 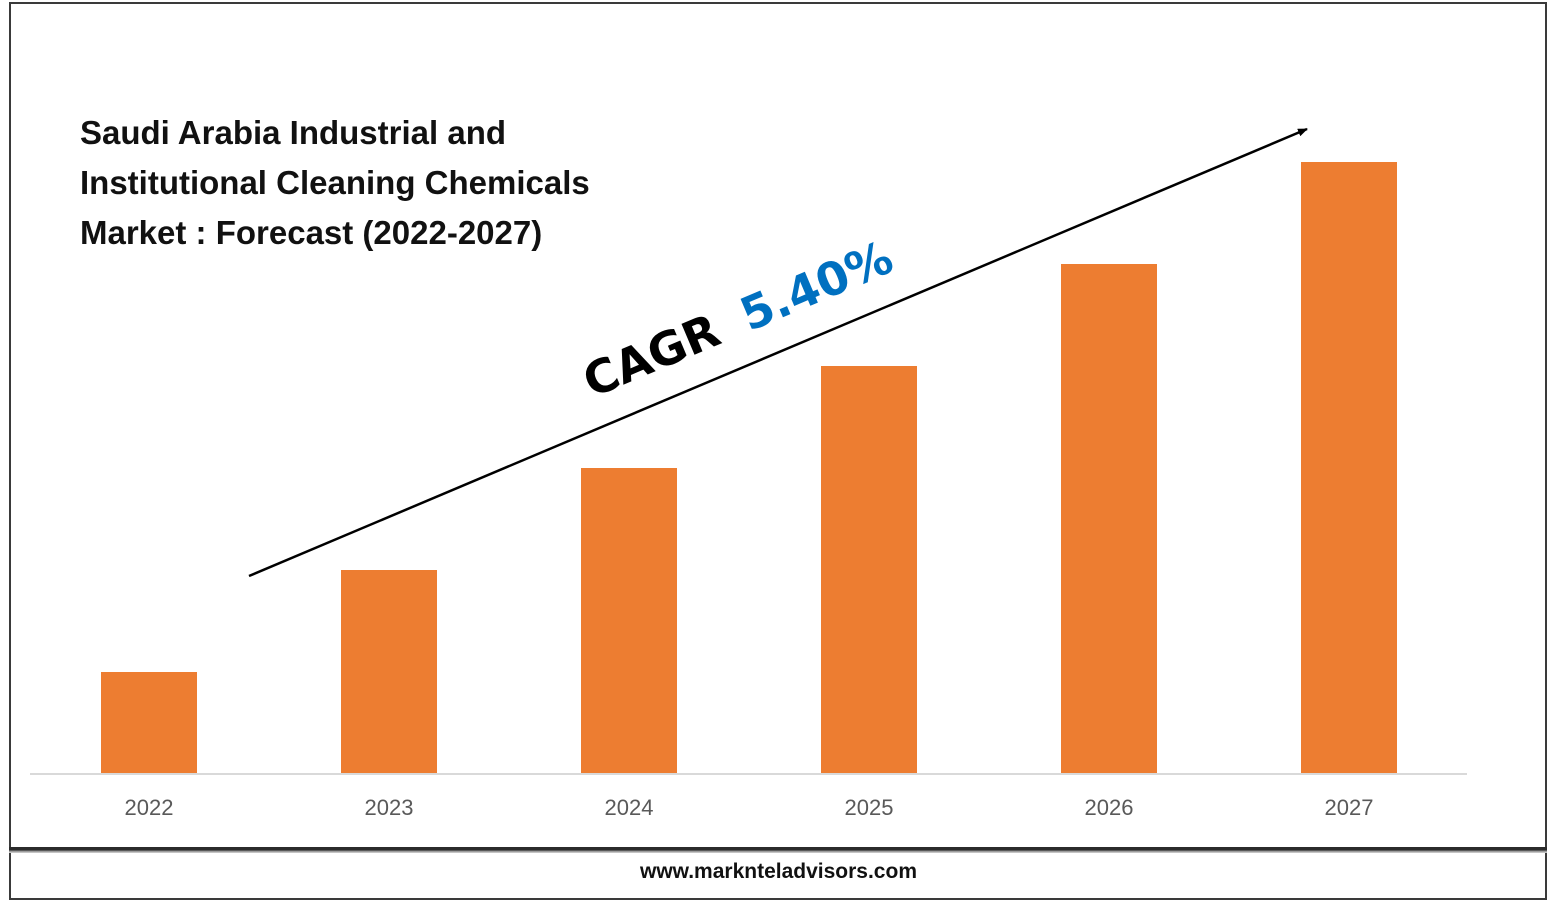 What do you see at coordinates (1349, 807) in the screenshot?
I see `x-tick-2027: 2027` at bounding box center [1349, 807].